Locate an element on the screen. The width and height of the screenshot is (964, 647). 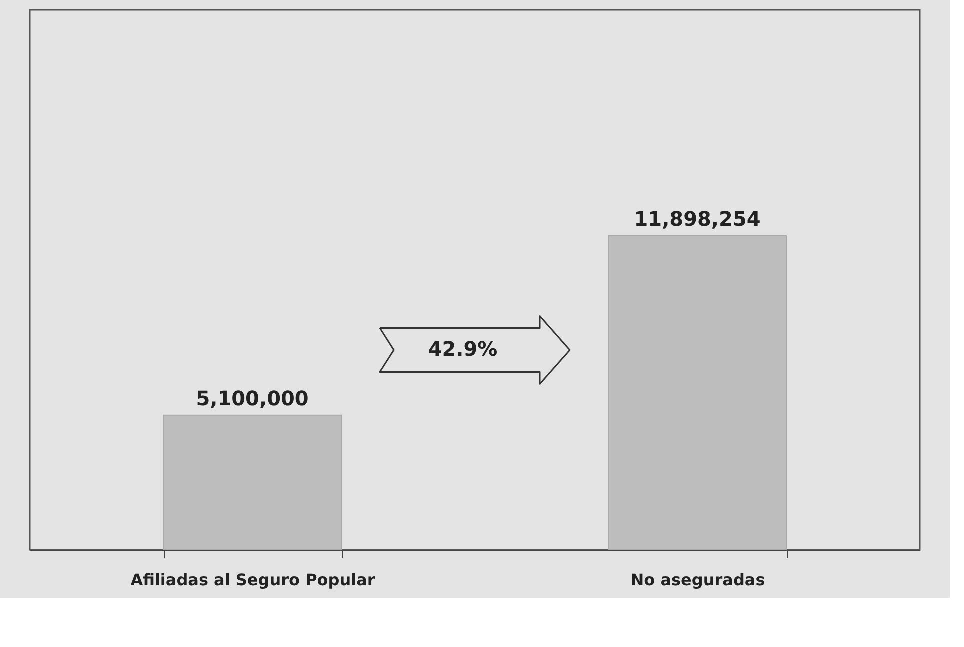
x-tick-label: No aseguradas is located at coordinates (698, 580).